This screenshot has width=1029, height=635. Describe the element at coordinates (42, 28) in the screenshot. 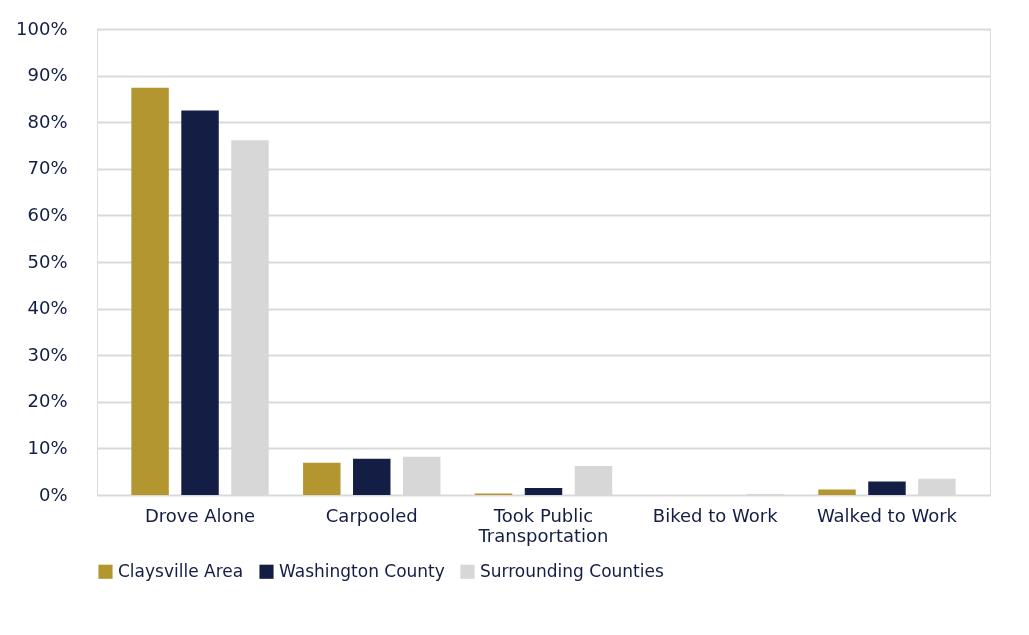

I see `y-tick-label: 100%` at that location.